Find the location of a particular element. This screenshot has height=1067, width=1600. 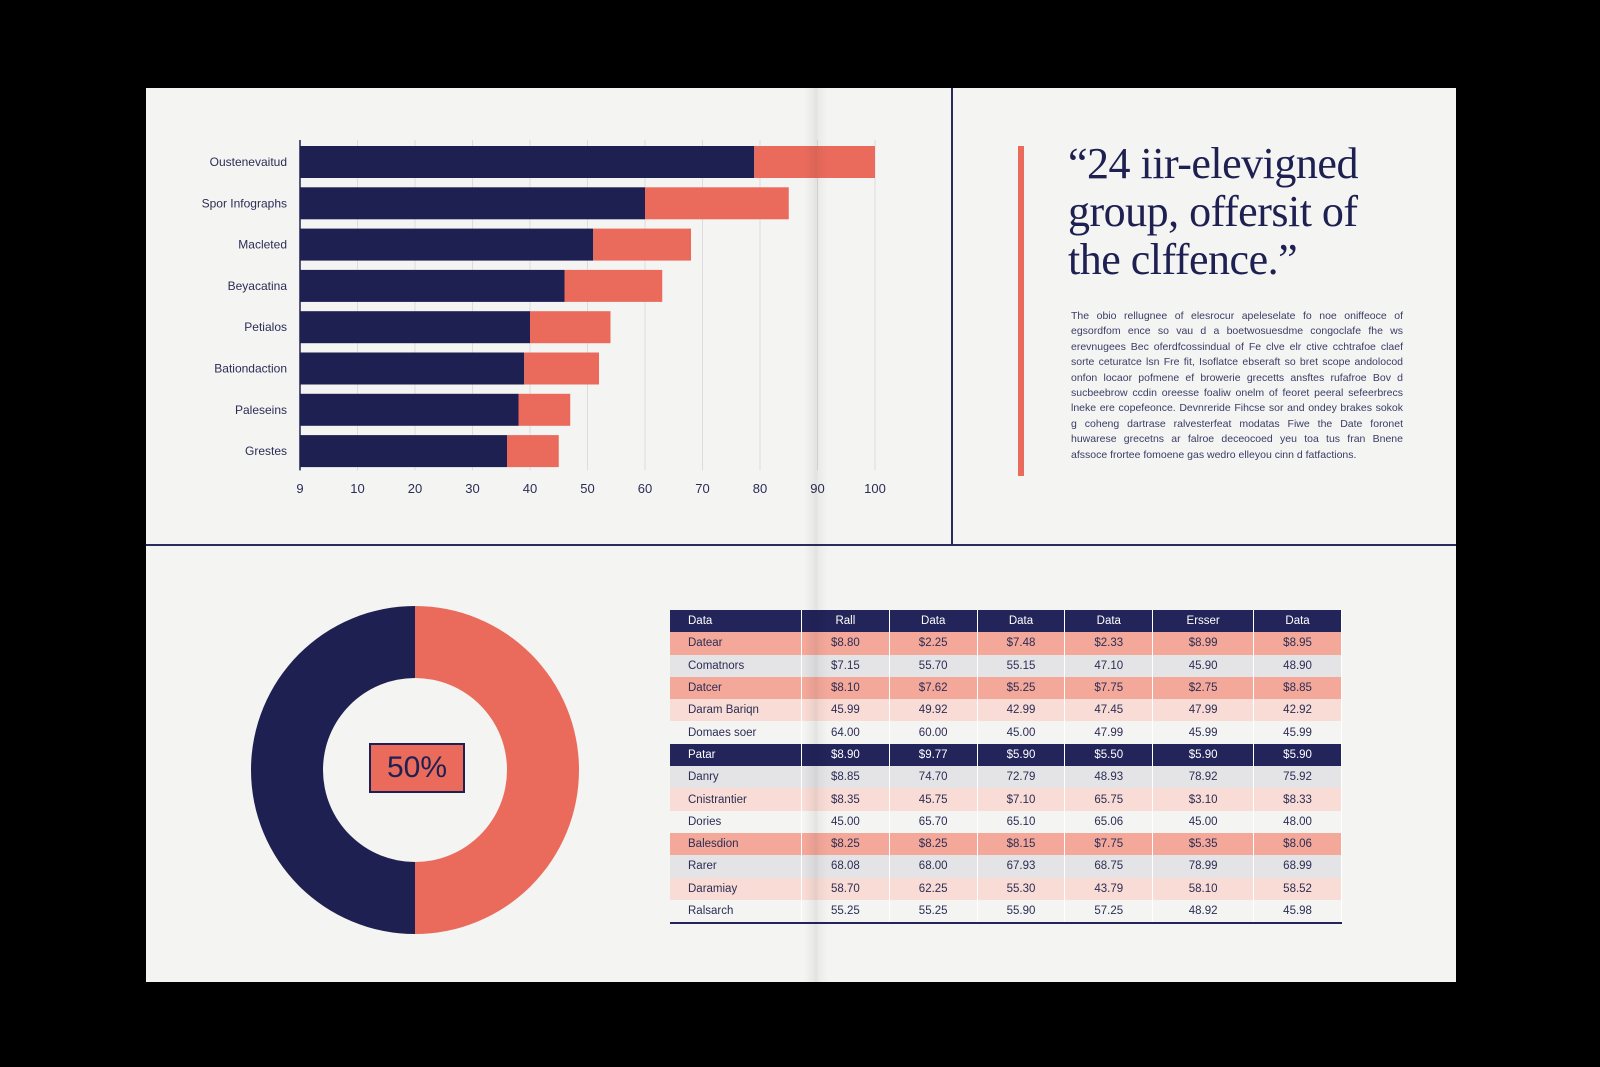

table-cell: $8.85 is located at coordinates (1297, 688).